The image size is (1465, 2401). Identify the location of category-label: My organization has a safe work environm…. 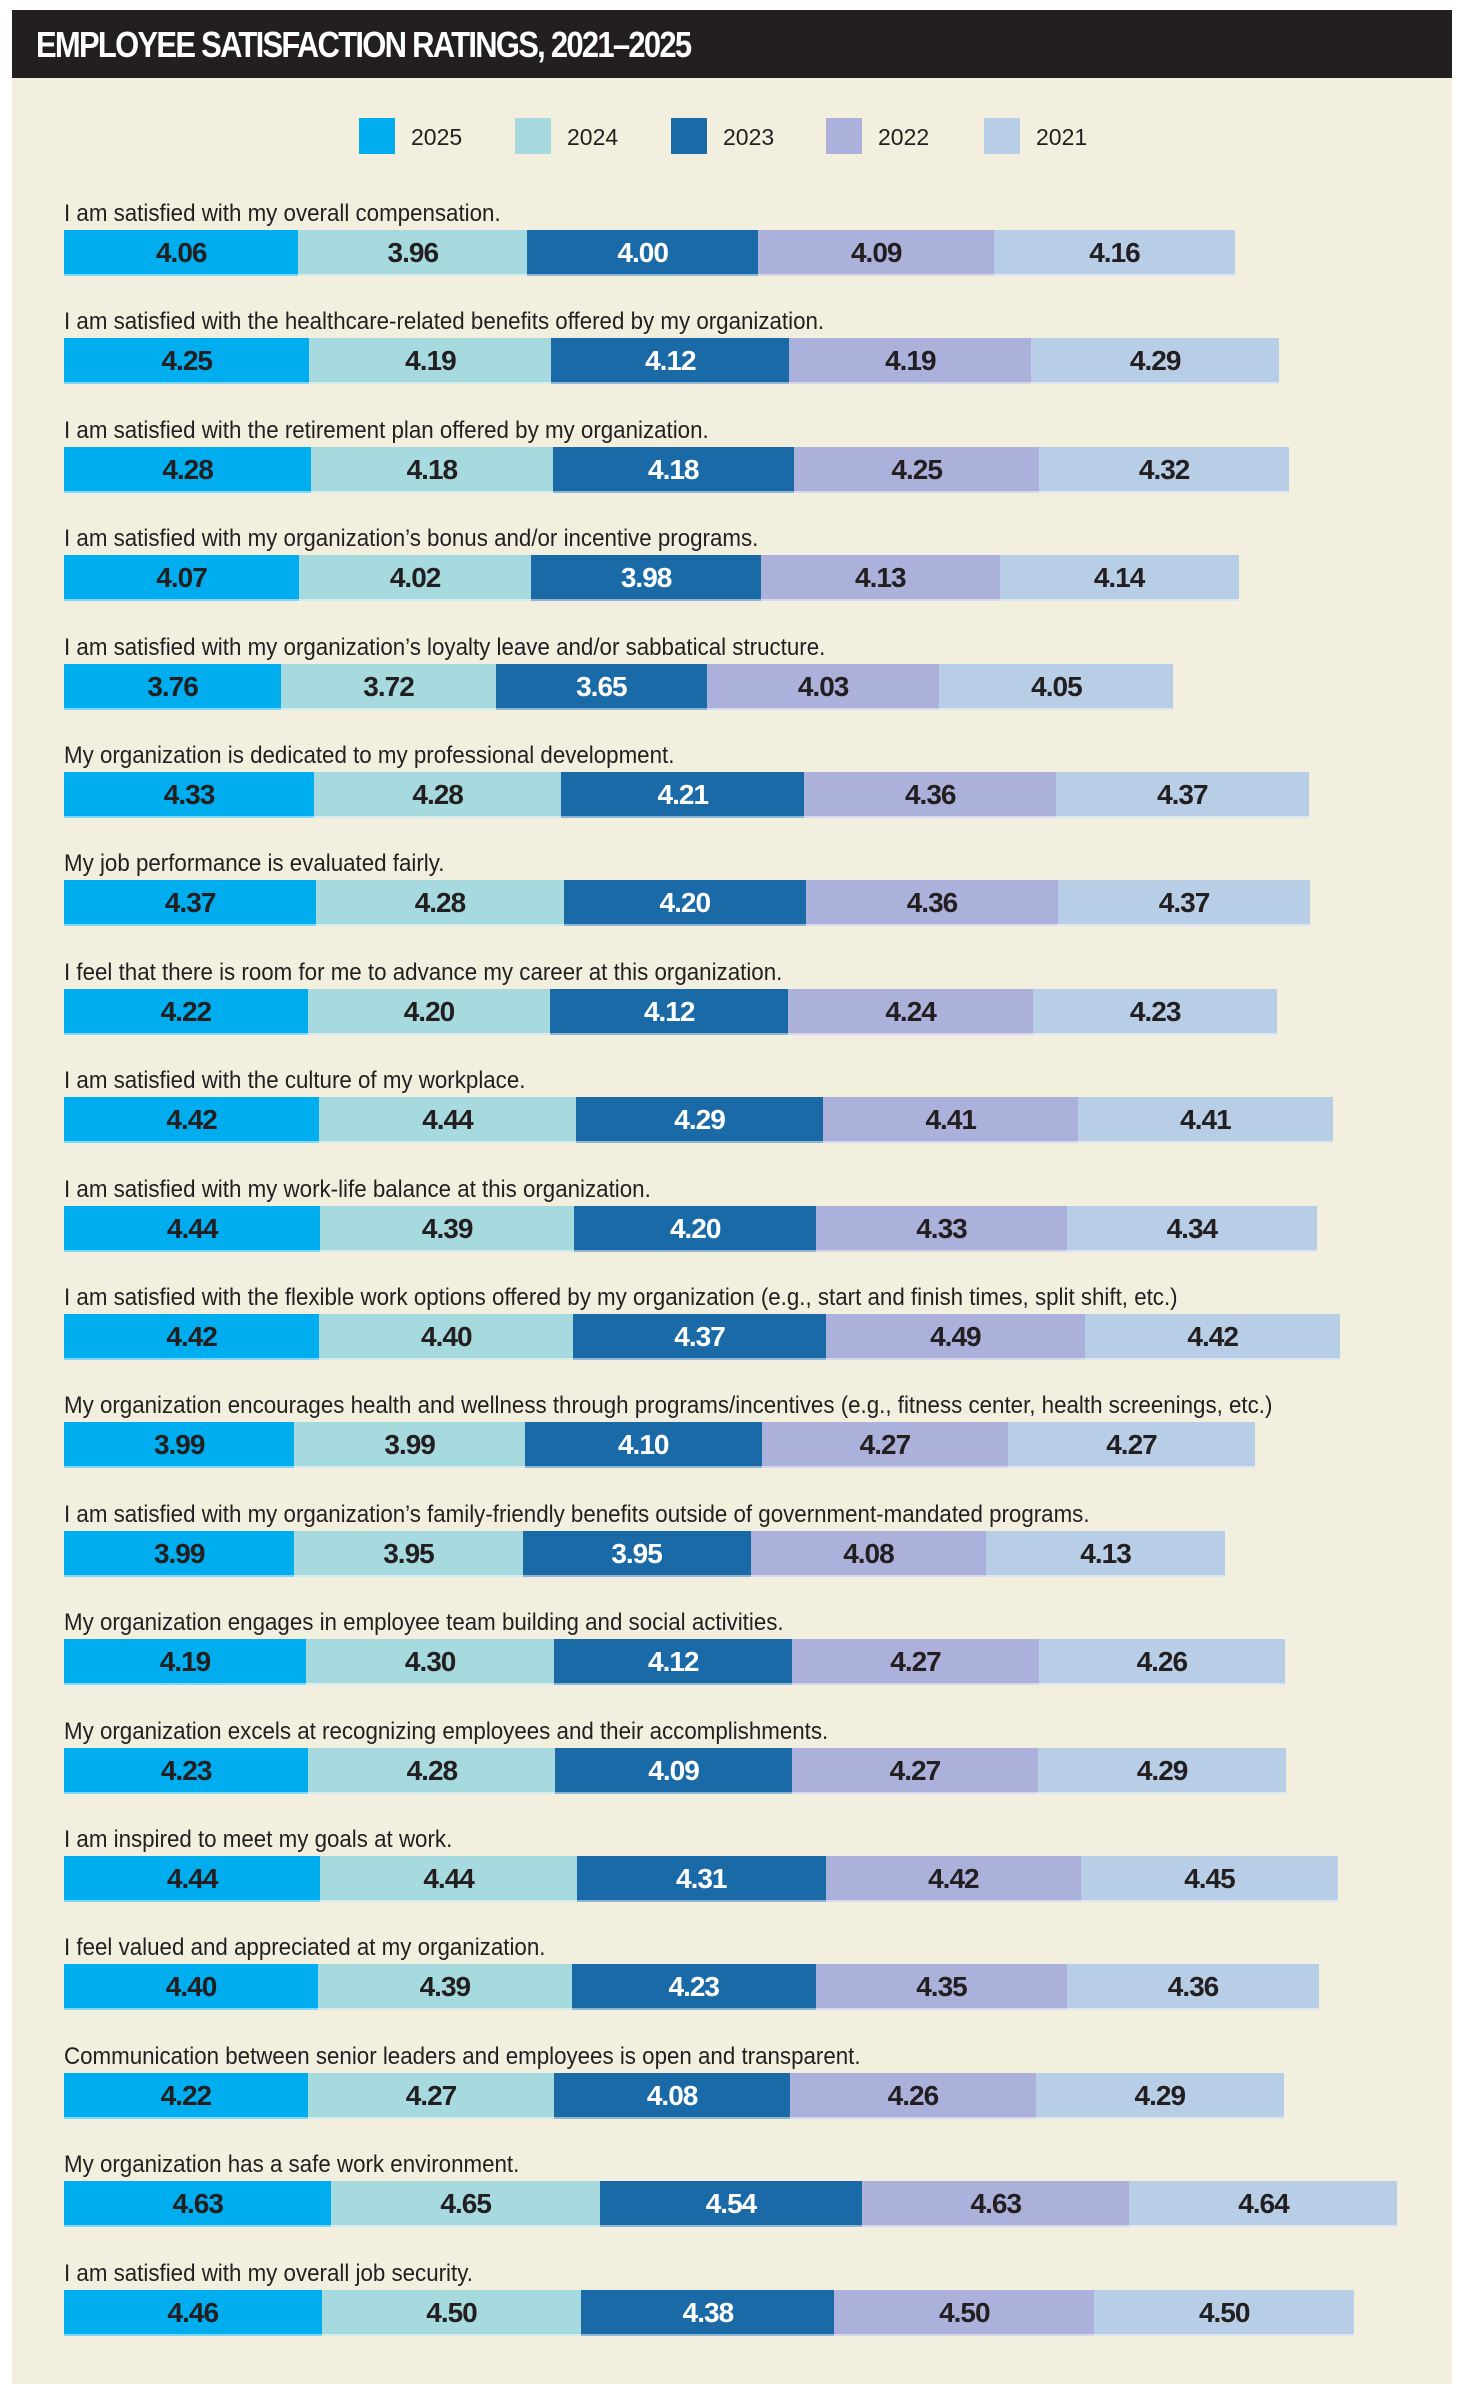
(292, 2165).